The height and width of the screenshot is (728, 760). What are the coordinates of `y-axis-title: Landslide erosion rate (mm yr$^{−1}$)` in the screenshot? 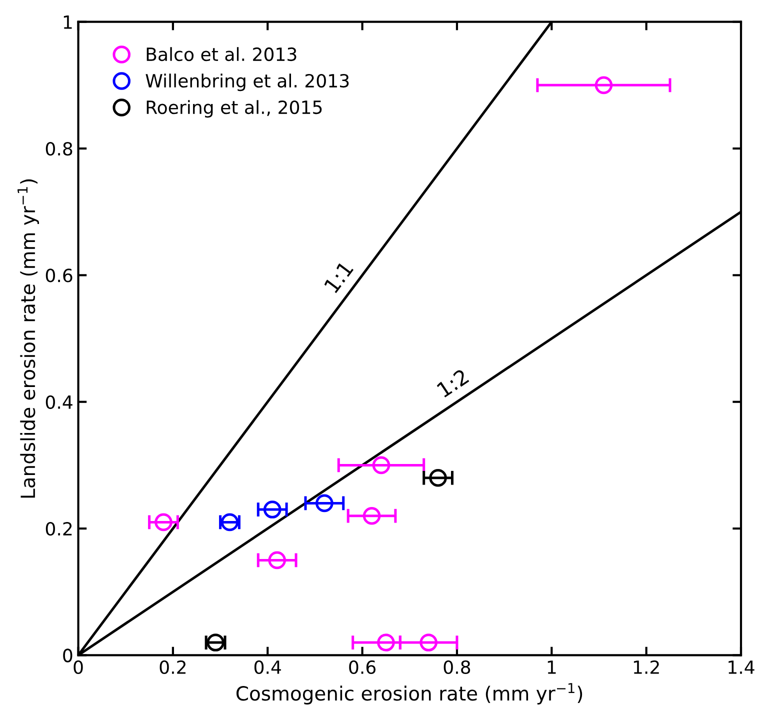 It's located at (28, 338).